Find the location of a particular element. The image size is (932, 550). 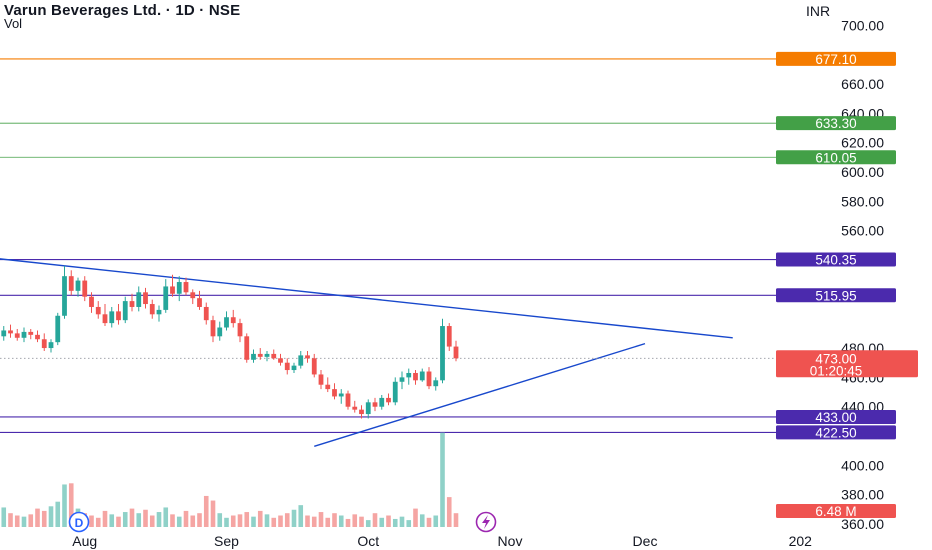

level-tag-text: 540.35 is located at coordinates (835, 260).